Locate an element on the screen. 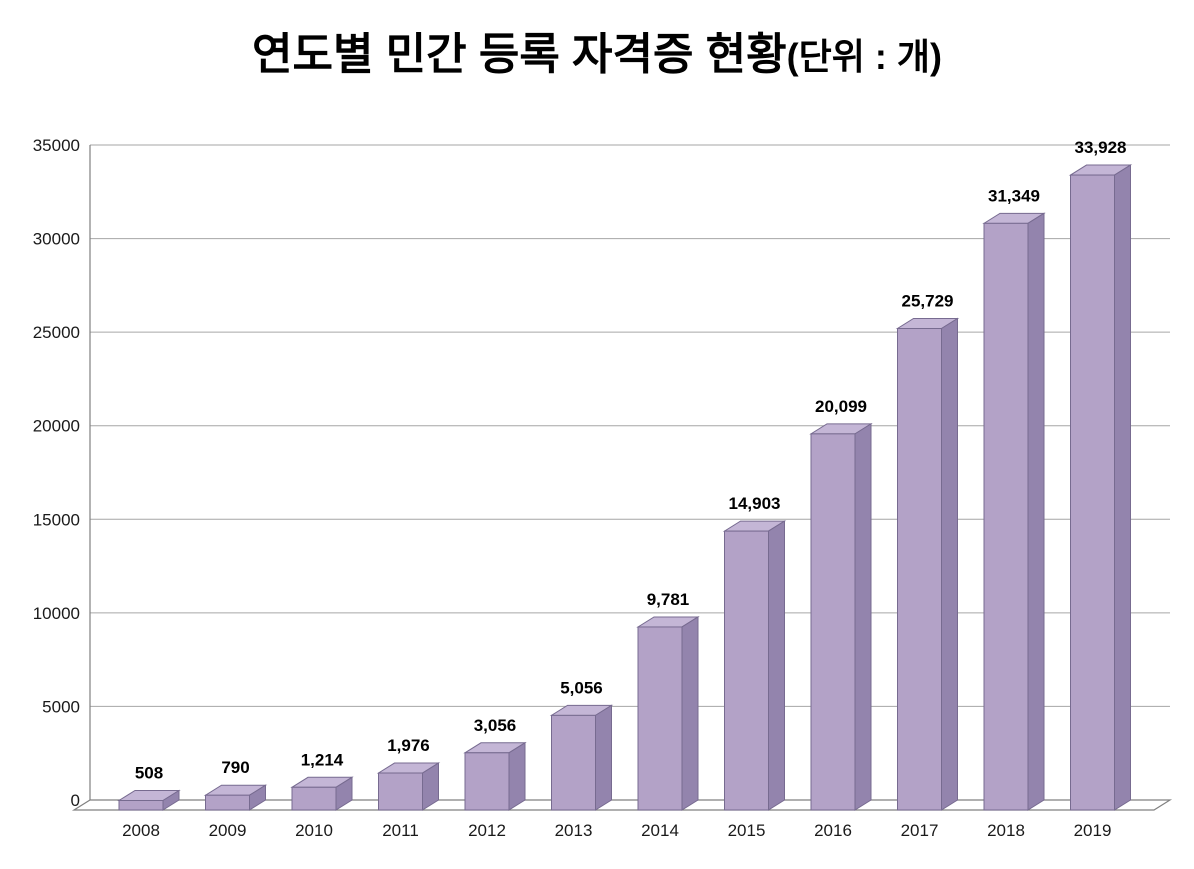 This screenshot has width=1194, height=869. bar-2019 is located at coordinates (1100, 487).